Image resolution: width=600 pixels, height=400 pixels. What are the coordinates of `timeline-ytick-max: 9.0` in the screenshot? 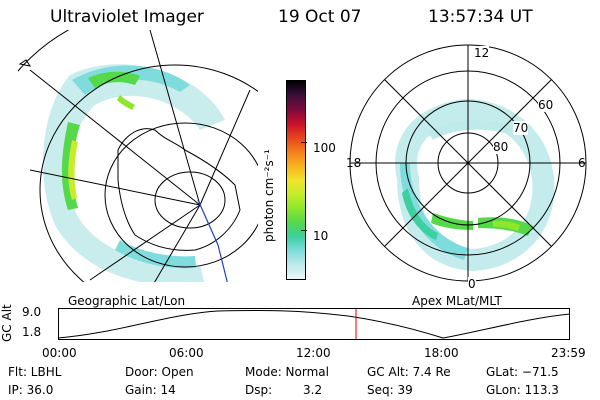 It's located at (32, 312).